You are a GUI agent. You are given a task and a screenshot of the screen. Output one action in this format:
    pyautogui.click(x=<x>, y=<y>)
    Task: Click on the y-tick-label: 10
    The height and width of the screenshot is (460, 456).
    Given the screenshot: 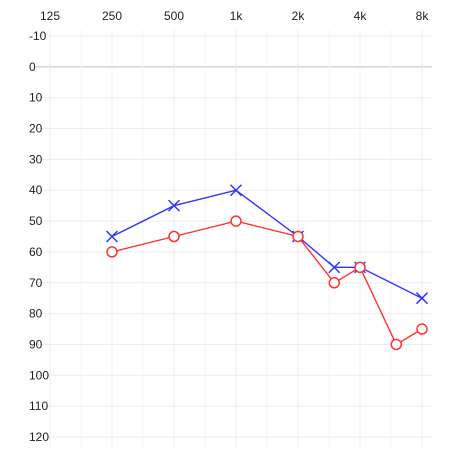 What is the action you would take?
    pyautogui.click(x=36, y=98)
    